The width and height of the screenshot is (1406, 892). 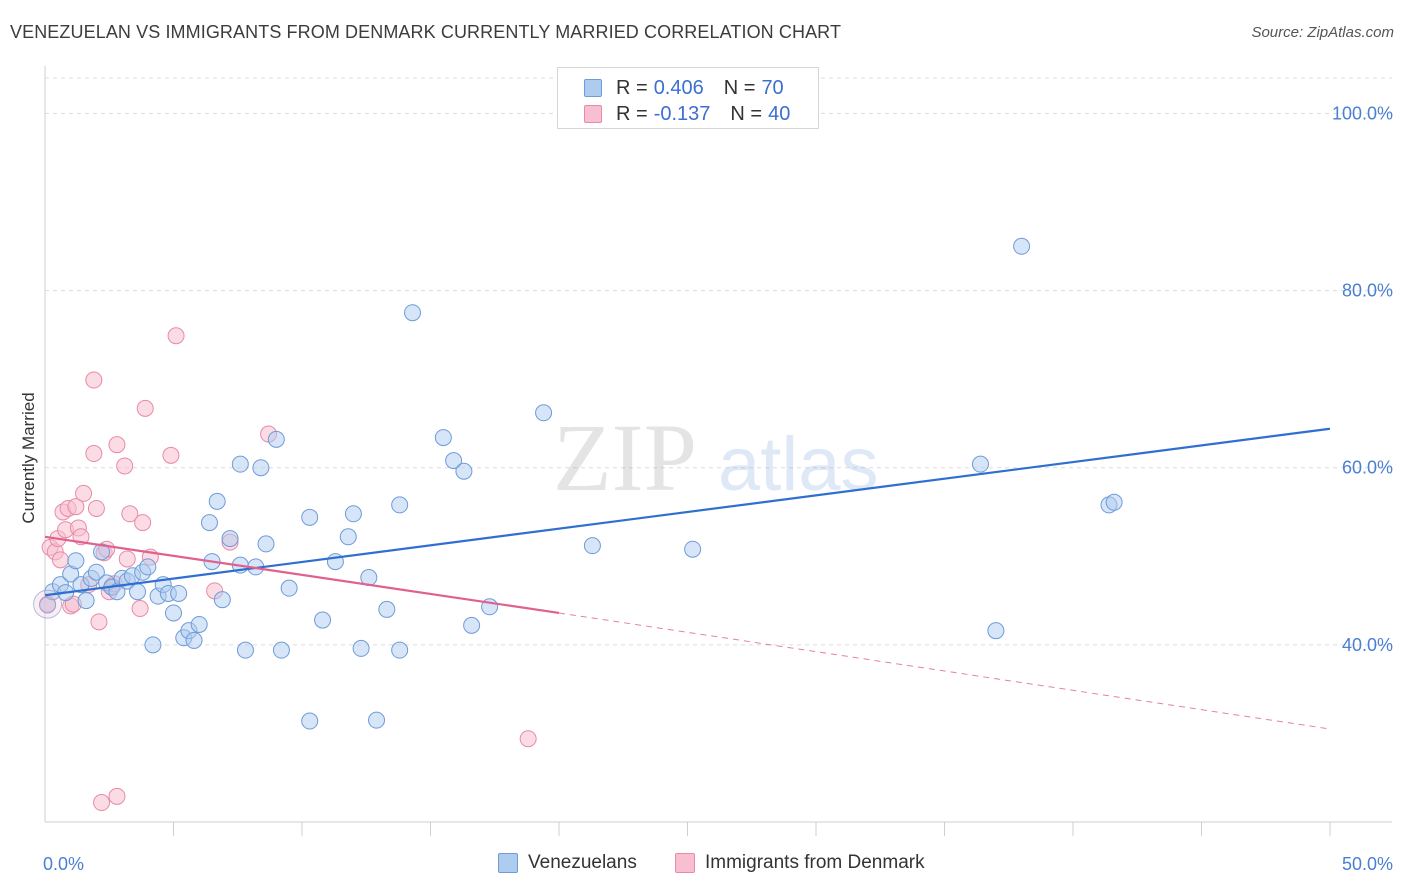 I want to click on legend-row-denmark: R = -0.137 N = 40, so click(x=687, y=114).